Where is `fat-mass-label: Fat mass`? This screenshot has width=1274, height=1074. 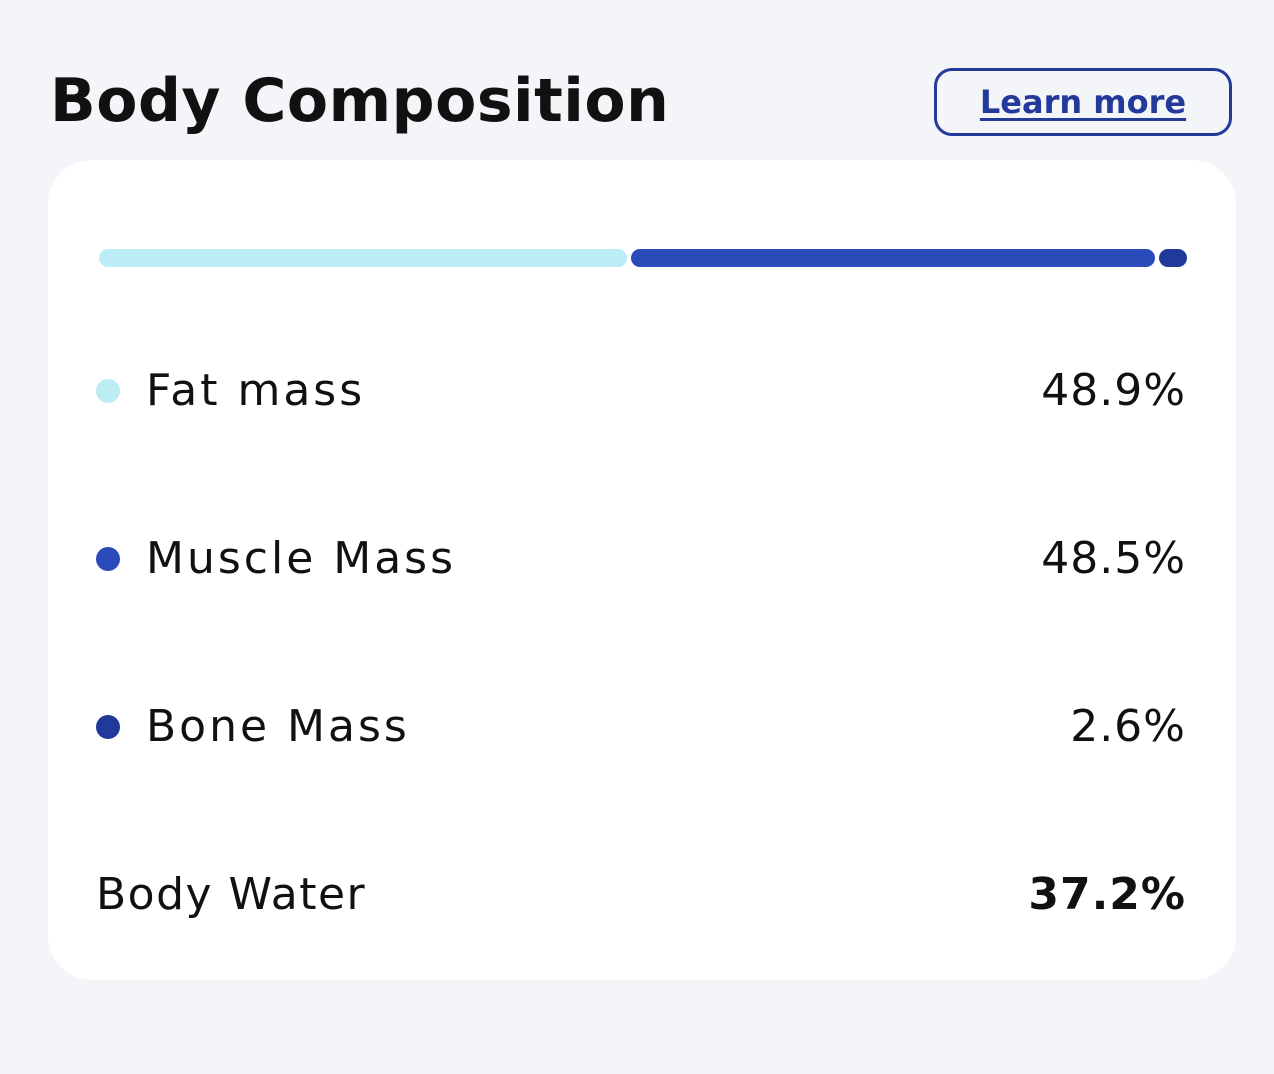
fat-mass-label: Fat mass is located at coordinates (256, 390).